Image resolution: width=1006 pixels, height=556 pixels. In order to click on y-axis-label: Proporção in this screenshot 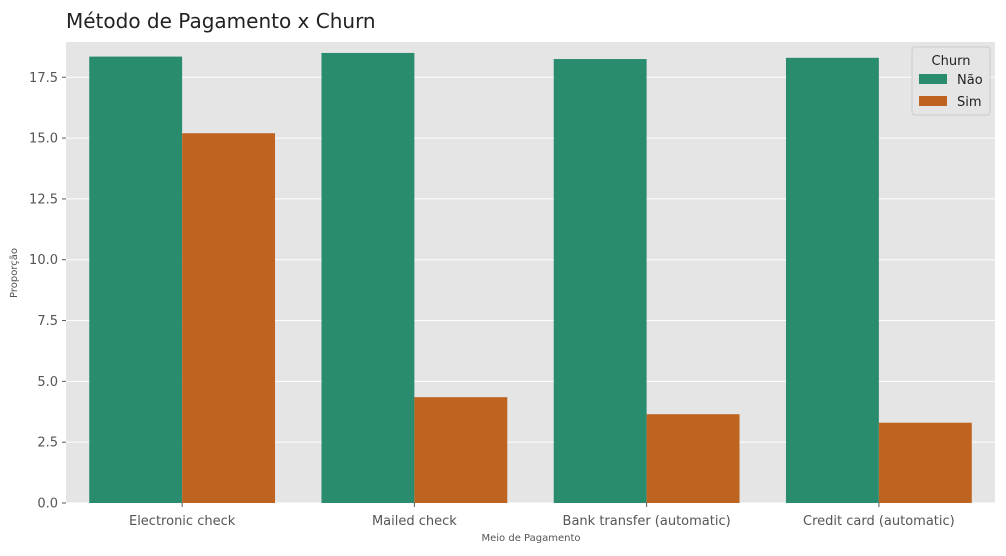, I will do `click(14, 273)`.